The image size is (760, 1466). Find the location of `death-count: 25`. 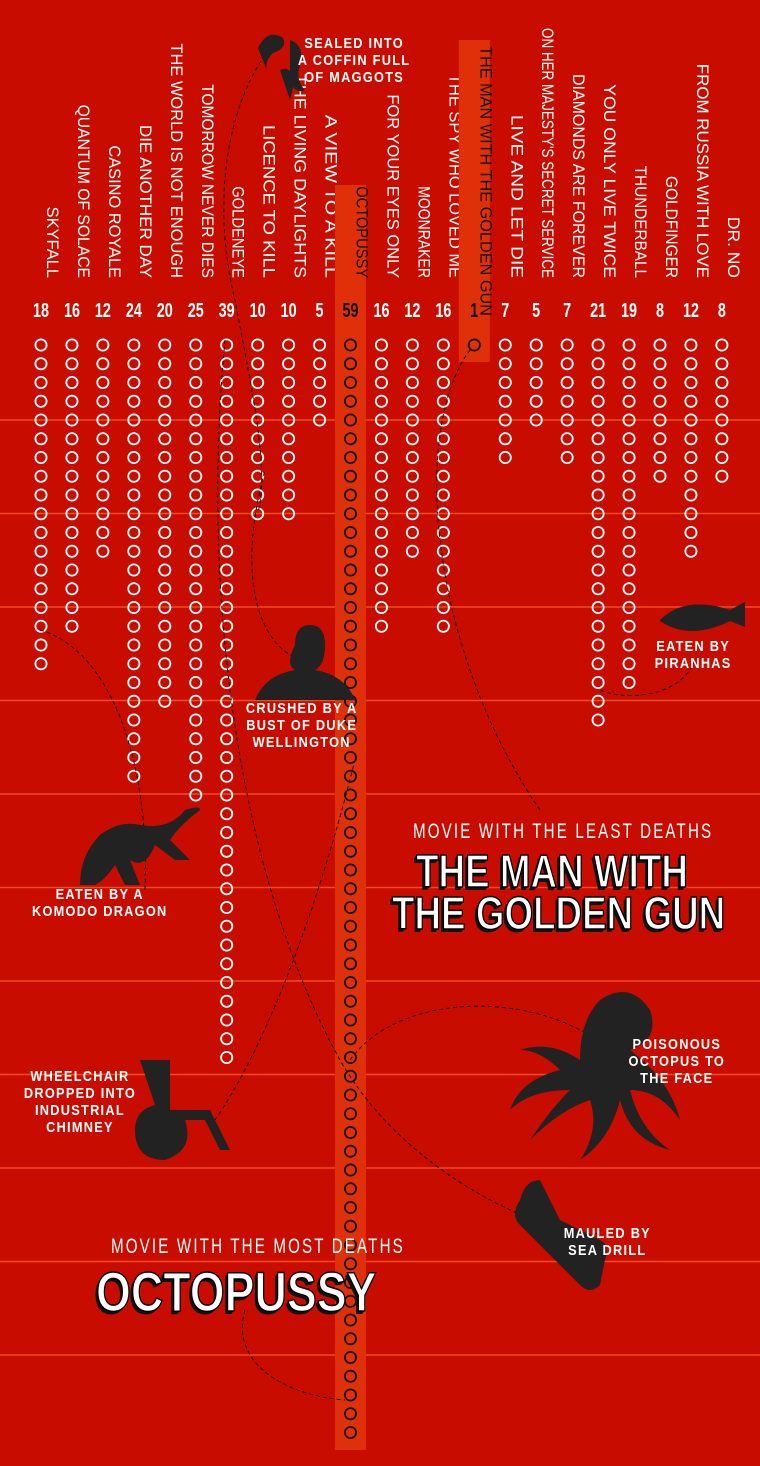

death-count: 25 is located at coordinates (196, 310).